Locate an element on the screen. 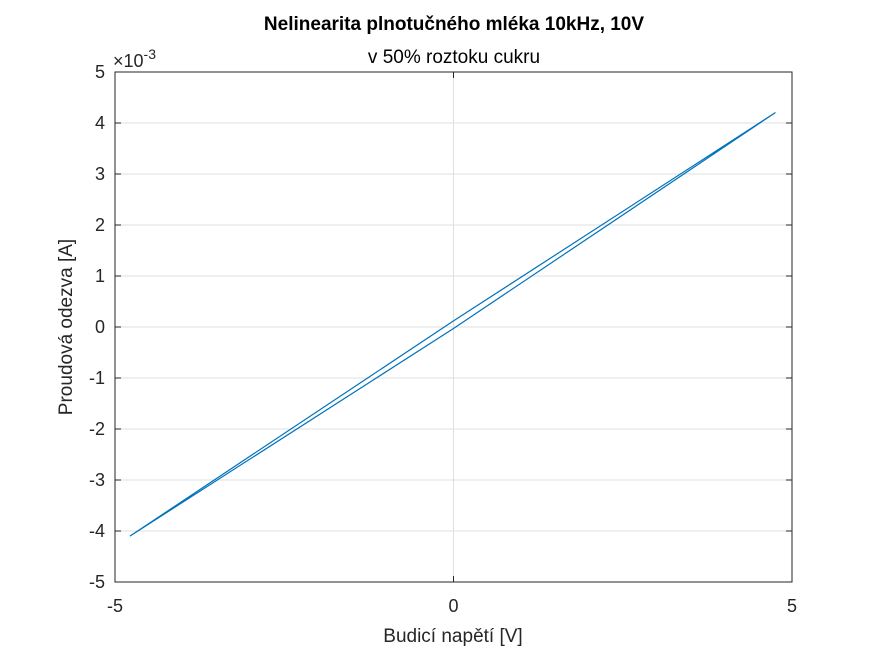 The width and height of the screenshot is (875, 656). x-tick-label: -5 is located at coordinates (115, 606).